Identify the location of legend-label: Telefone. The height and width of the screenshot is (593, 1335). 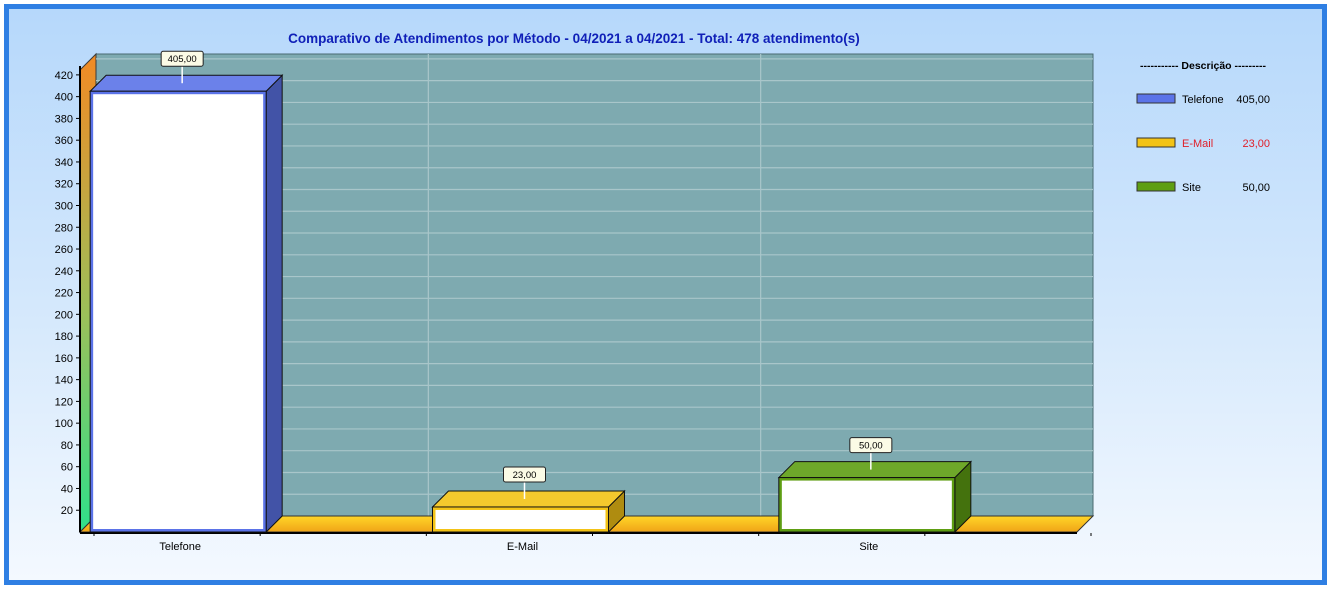
(1203, 100).